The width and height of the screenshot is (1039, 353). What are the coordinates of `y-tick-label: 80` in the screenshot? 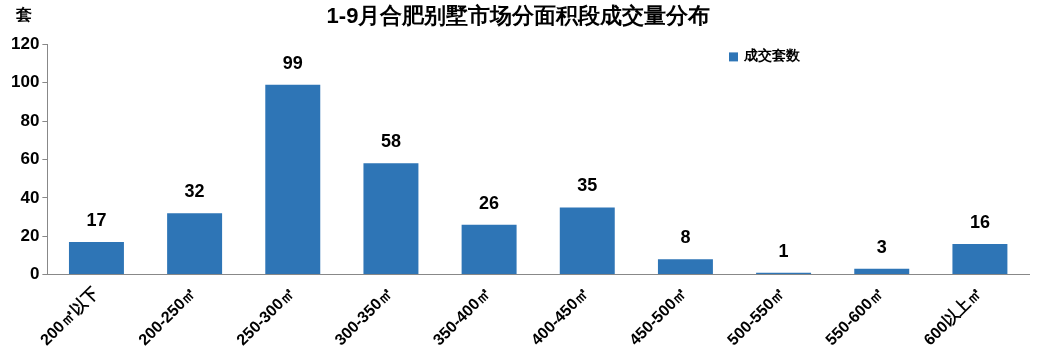 It's located at (30, 120).